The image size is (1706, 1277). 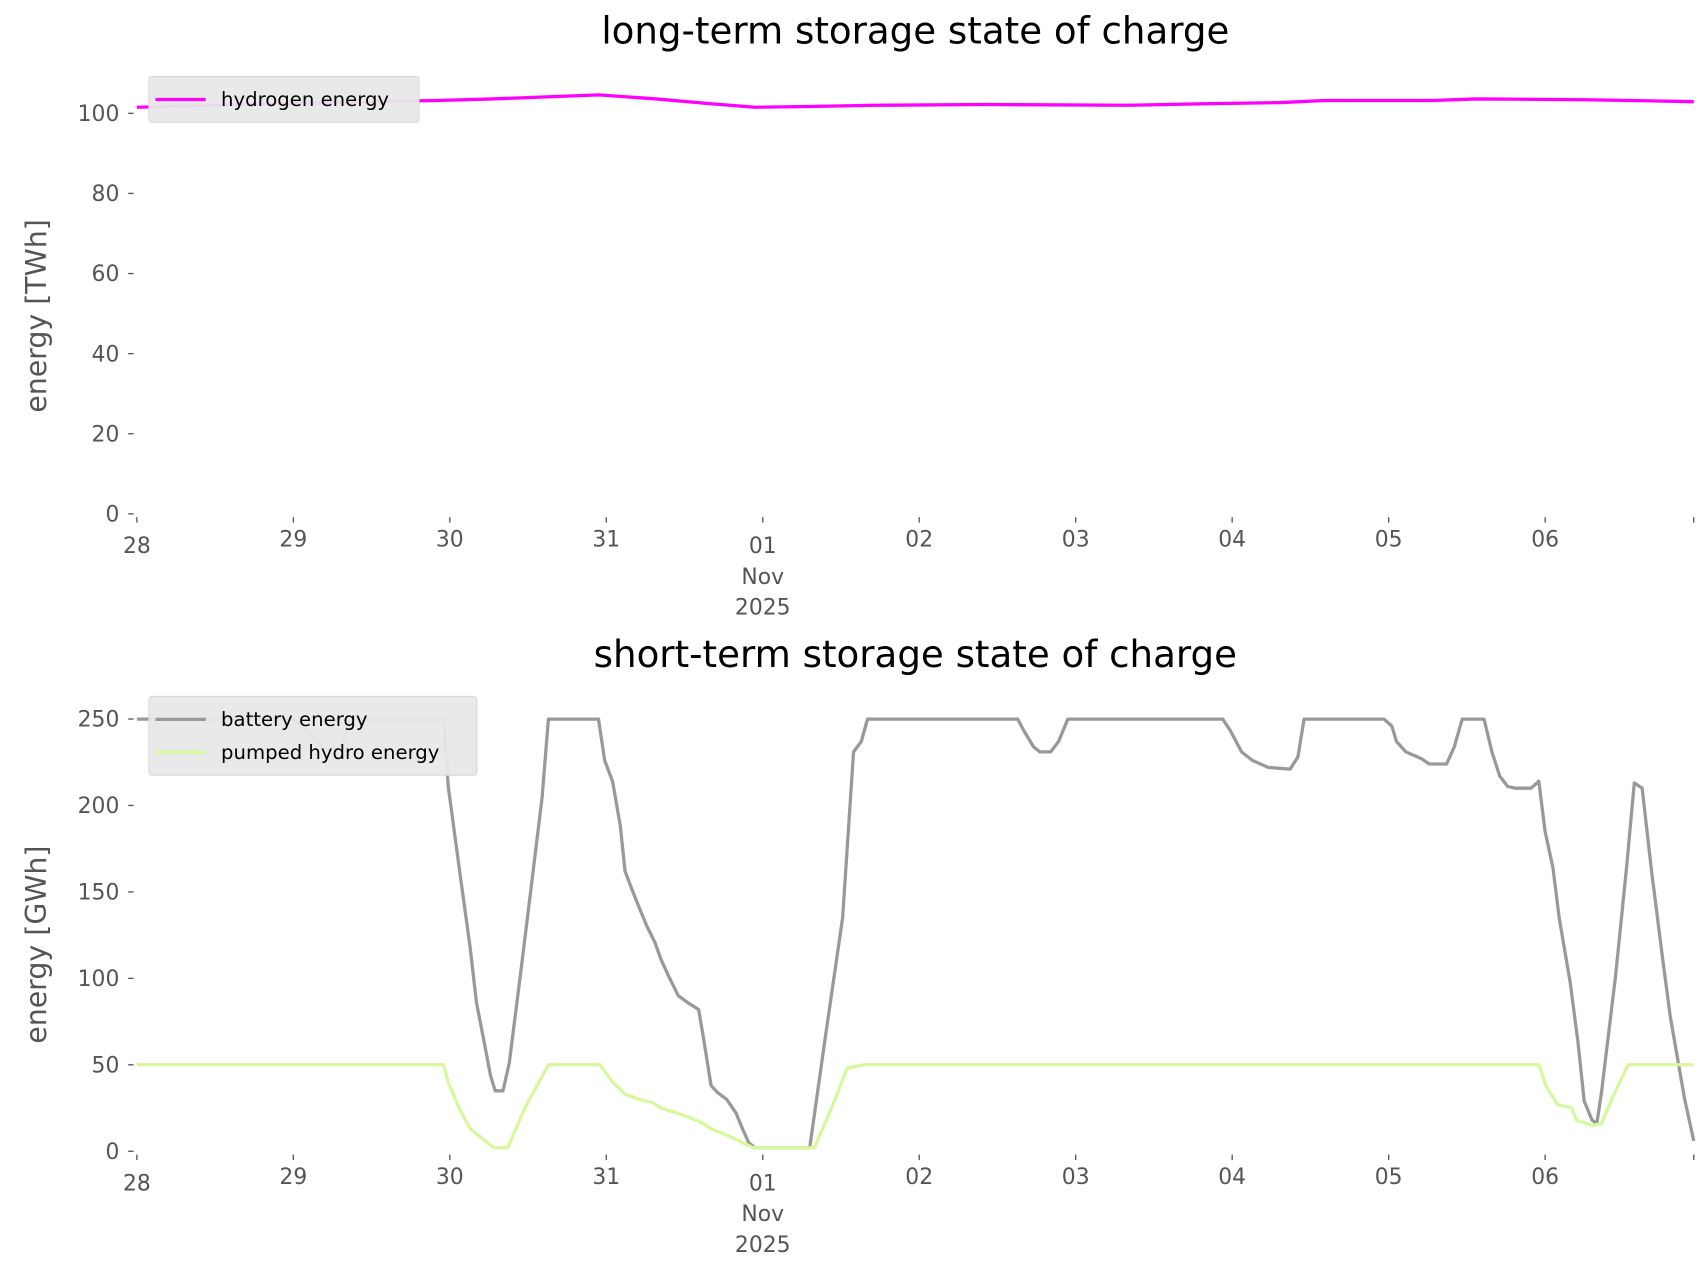 I want to click on series-line-hydrogen-energy, so click(x=915, y=101).